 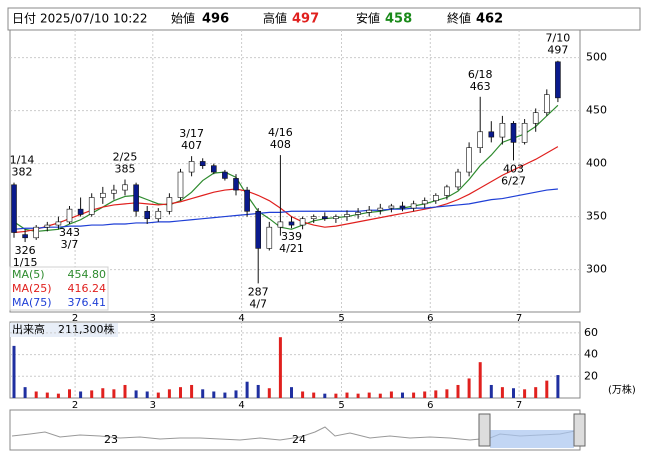 What do you see at coordinates (86, 329) in the screenshot?
I see `volume-last: 211,300株` at bounding box center [86, 329].